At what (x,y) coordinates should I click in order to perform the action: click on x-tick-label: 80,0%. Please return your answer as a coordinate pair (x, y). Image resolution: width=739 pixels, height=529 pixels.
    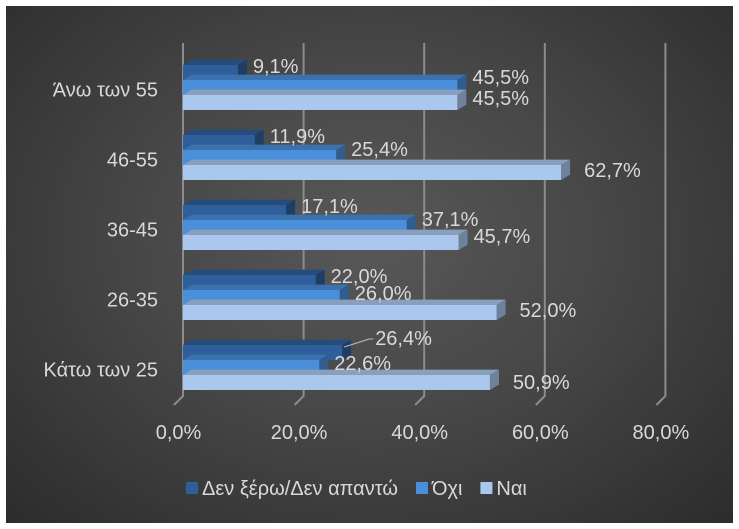
    Looking at the image, I should click on (661, 433).